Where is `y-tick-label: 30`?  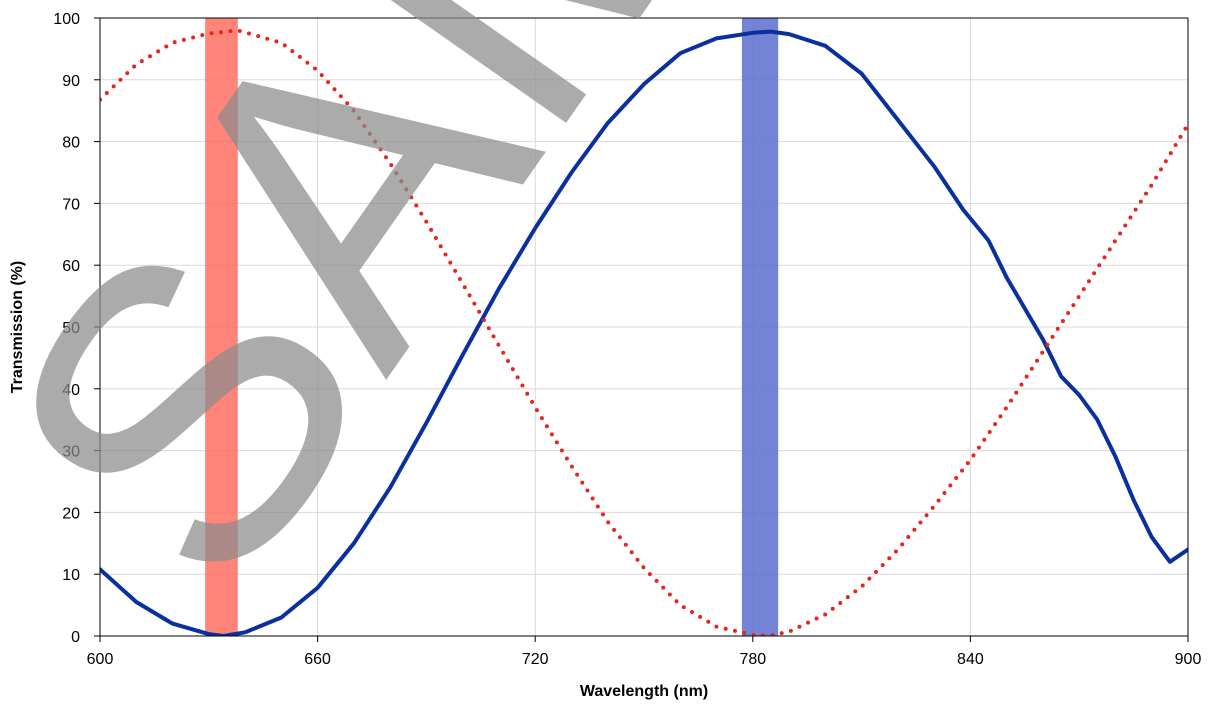 y-tick-label: 30 is located at coordinates (71, 452).